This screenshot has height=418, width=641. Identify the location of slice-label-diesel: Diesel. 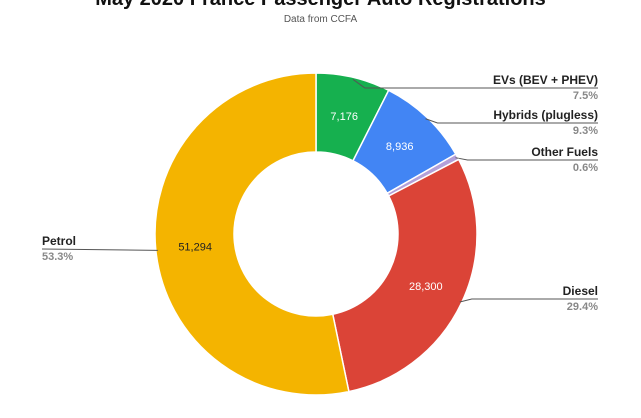
(580, 291).